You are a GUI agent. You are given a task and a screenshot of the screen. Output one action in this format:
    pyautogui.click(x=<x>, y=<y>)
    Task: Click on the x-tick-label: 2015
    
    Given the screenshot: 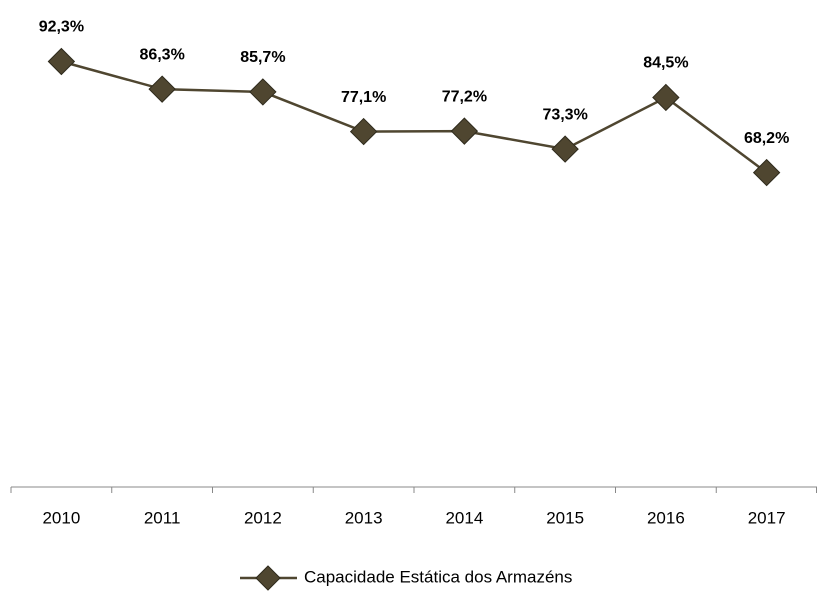 What is the action you would take?
    pyautogui.click(x=565, y=517)
    